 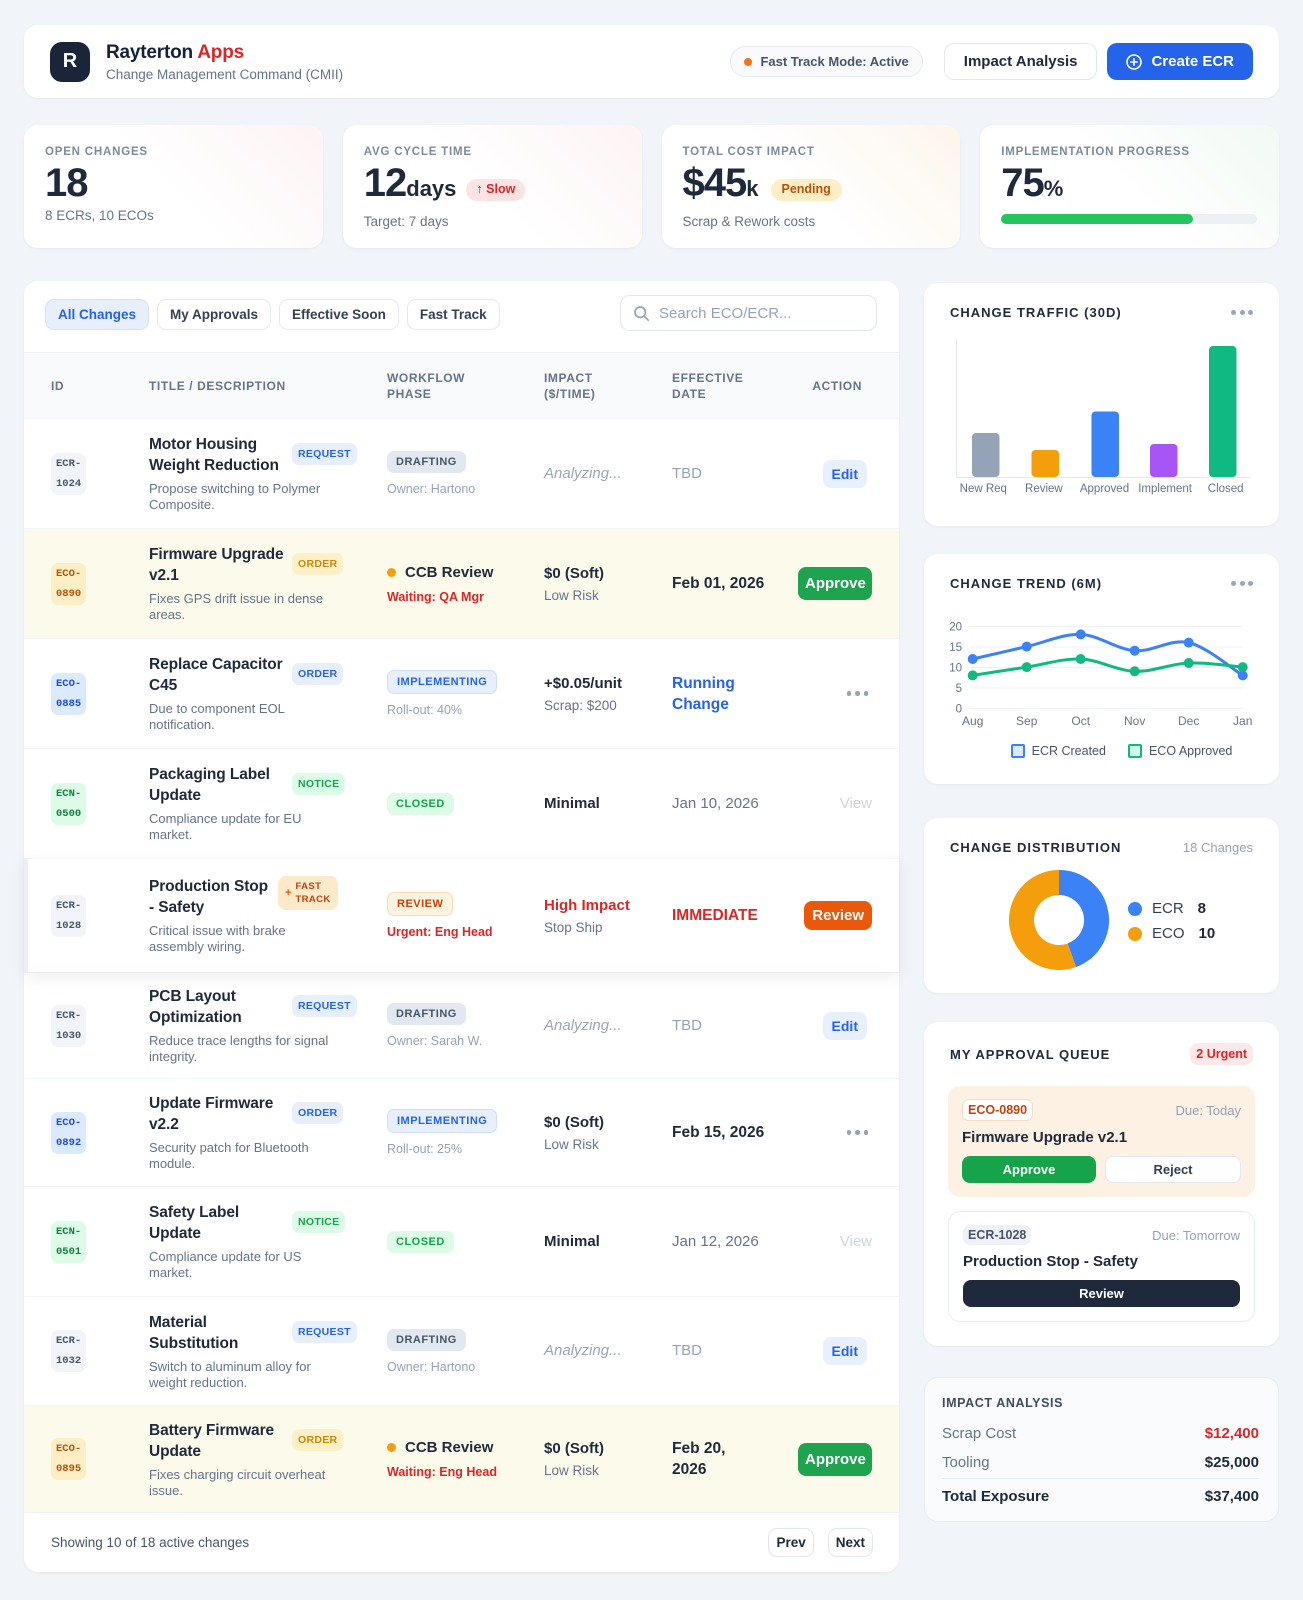 I want to click on svg-text: 5, so click(x=959, y=689).